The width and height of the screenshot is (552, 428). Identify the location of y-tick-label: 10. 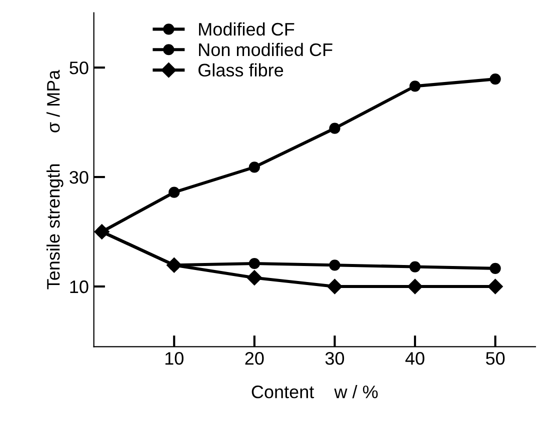
(79, 287).